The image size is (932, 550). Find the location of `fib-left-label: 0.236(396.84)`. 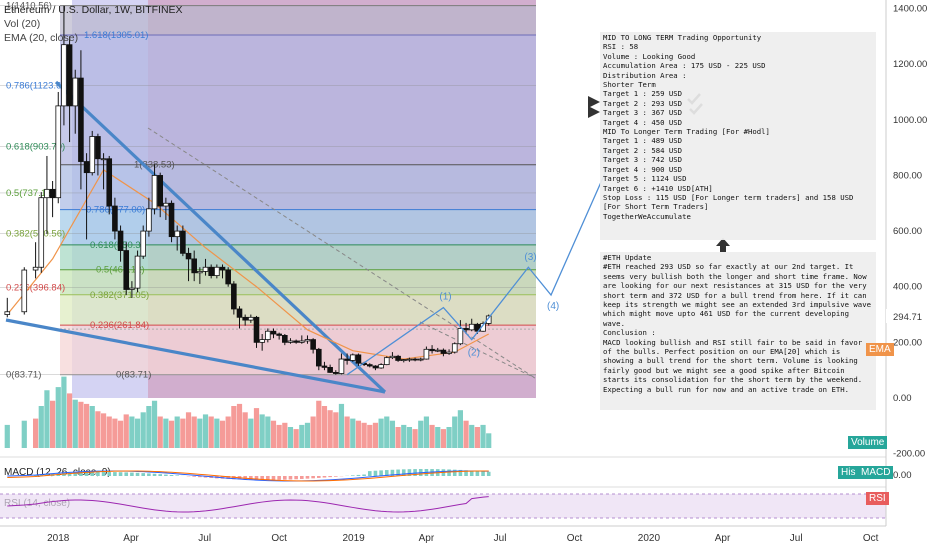

fib-left-label: 0.236(396.84) is located at coordinates (35, 288).